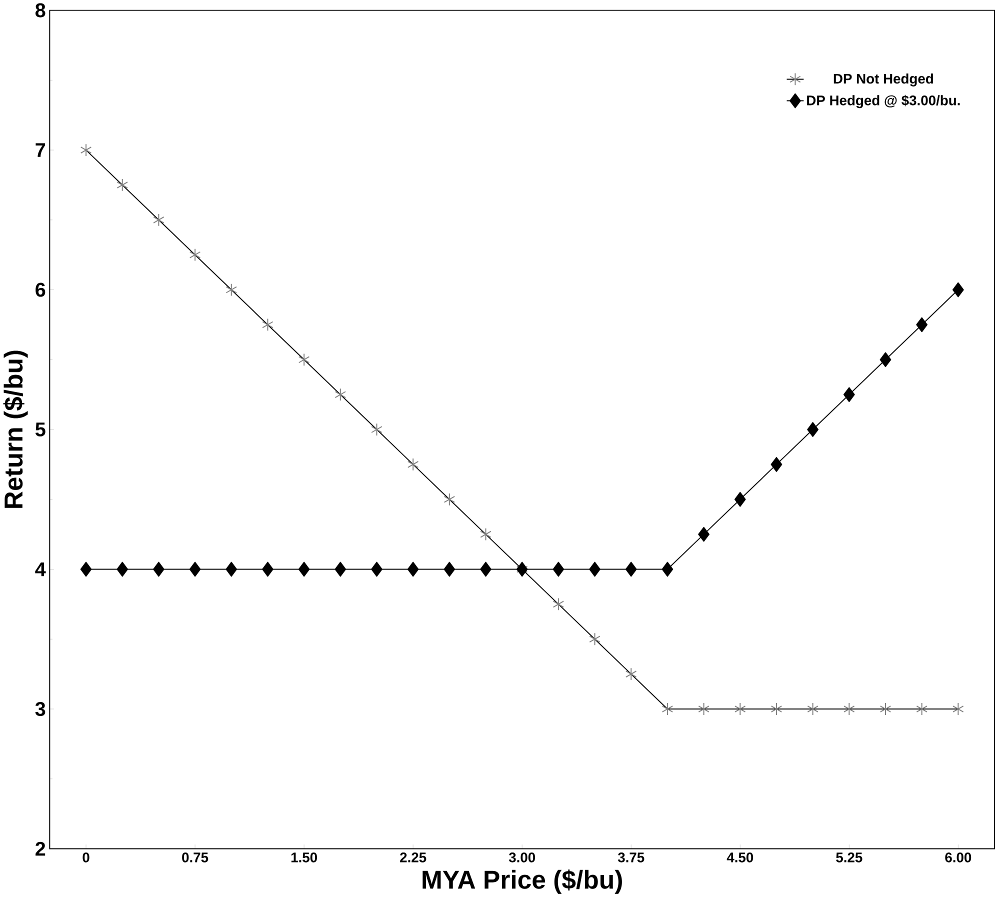 The height and width of the screenshot is (897, 995). Describe the element at coordinates (304, 857) in the screenshot. I see `x-tick-label: 1.50` at that location.